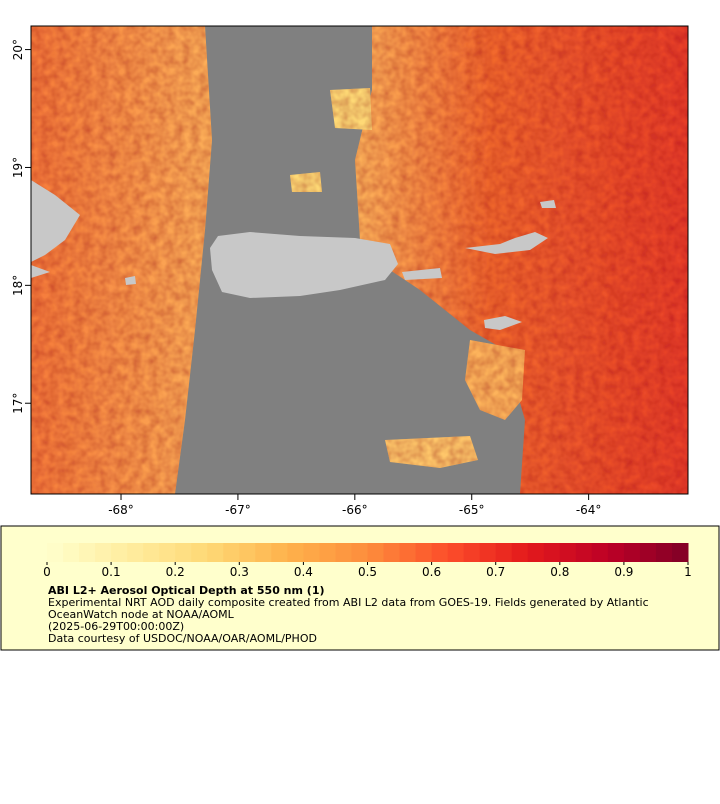 The image size is (720, 804). Describe the element at coordinates (141, 614) in the screenshot. I see `legend-line: OceanWatch node at NOAA/AOML` at that location.